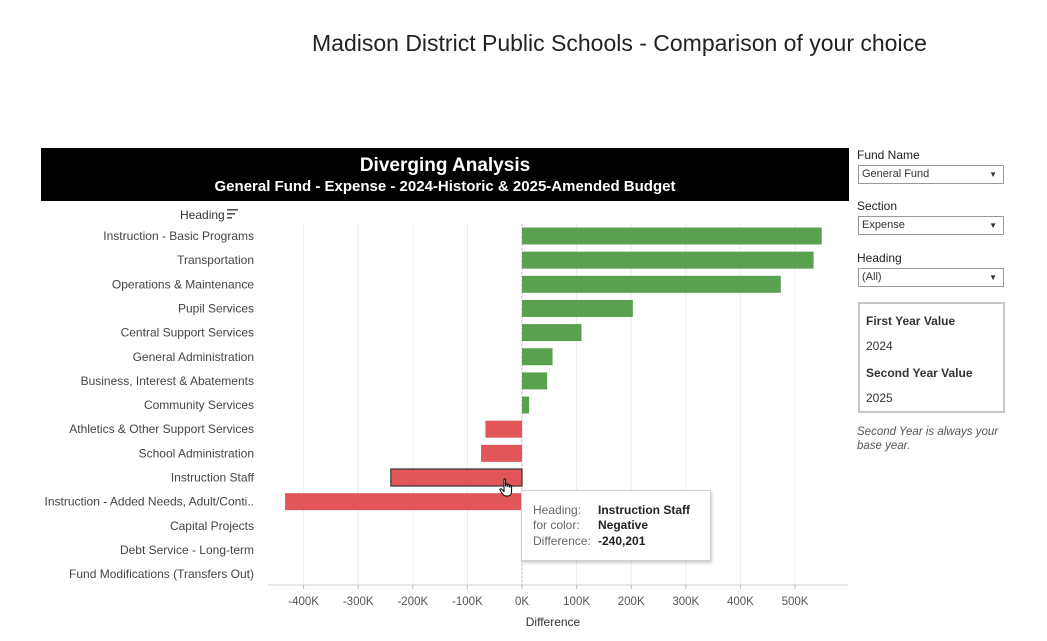 Image resolution: width=1047 pixels, height=641 pixels. What do you see at coordinates (740, 602) in the screenshot?
I see `x-tick-label: 400K` at bounding box center [740, 602].